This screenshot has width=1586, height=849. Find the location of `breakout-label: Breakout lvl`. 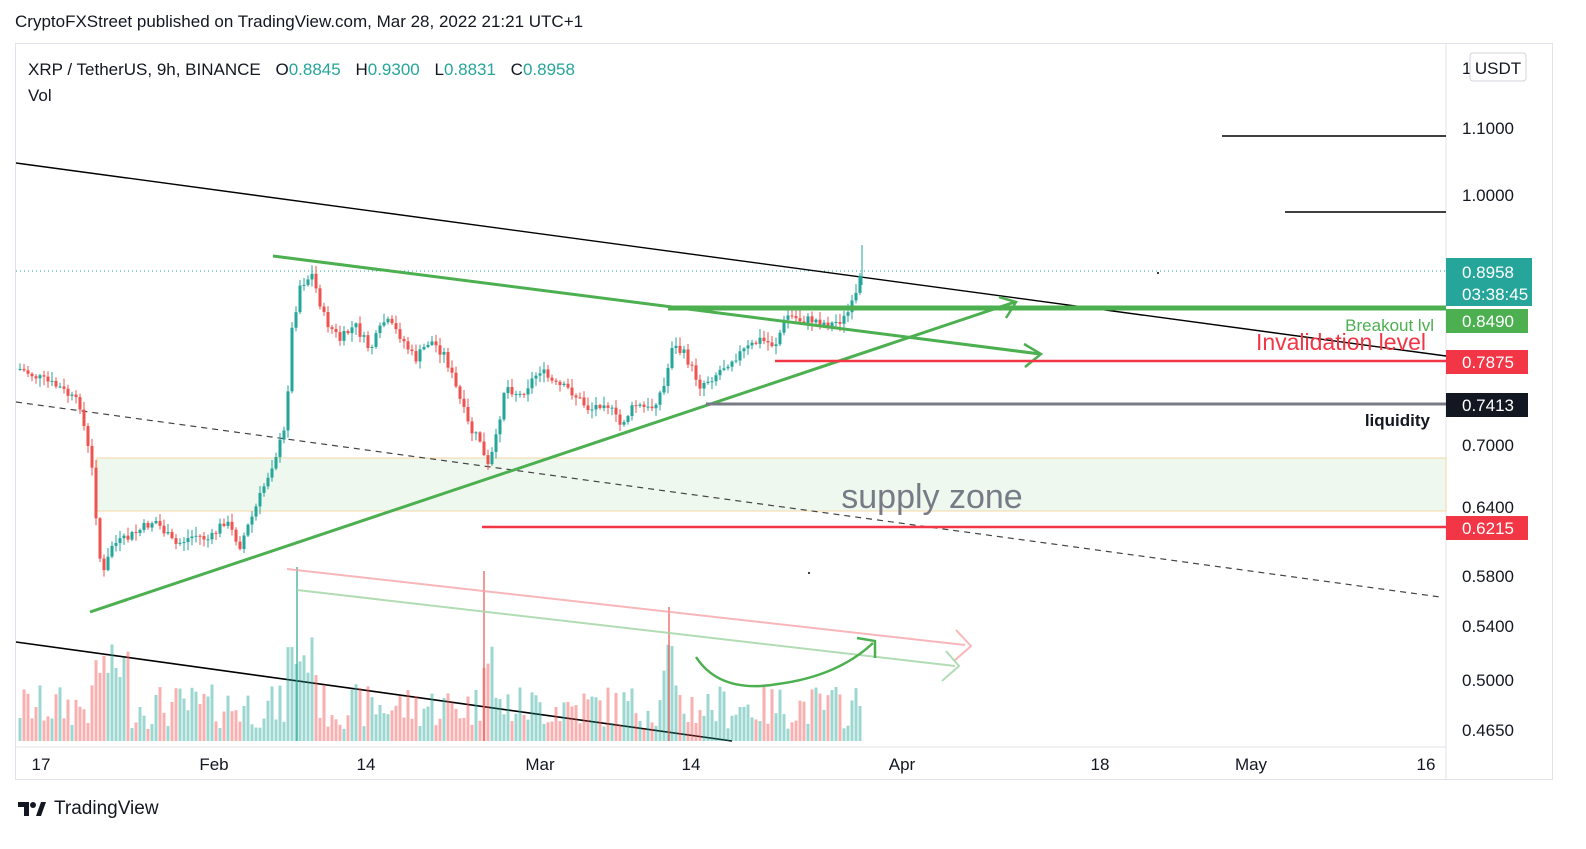

breakout-label: Breakout lvl is located at coordinates (1389, 325).